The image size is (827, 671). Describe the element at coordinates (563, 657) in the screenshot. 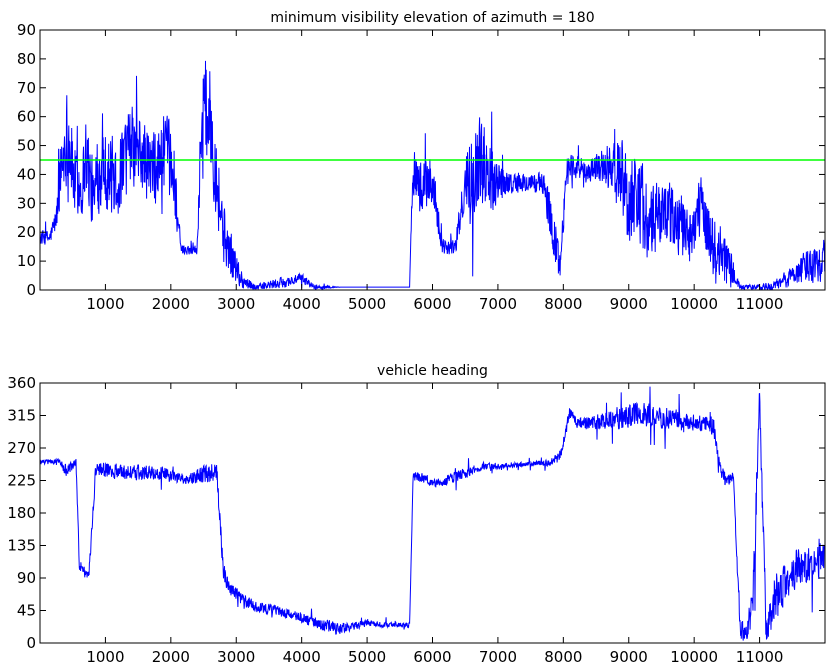

I see `bottom-chart-x-tick-label: 8000` at that location.